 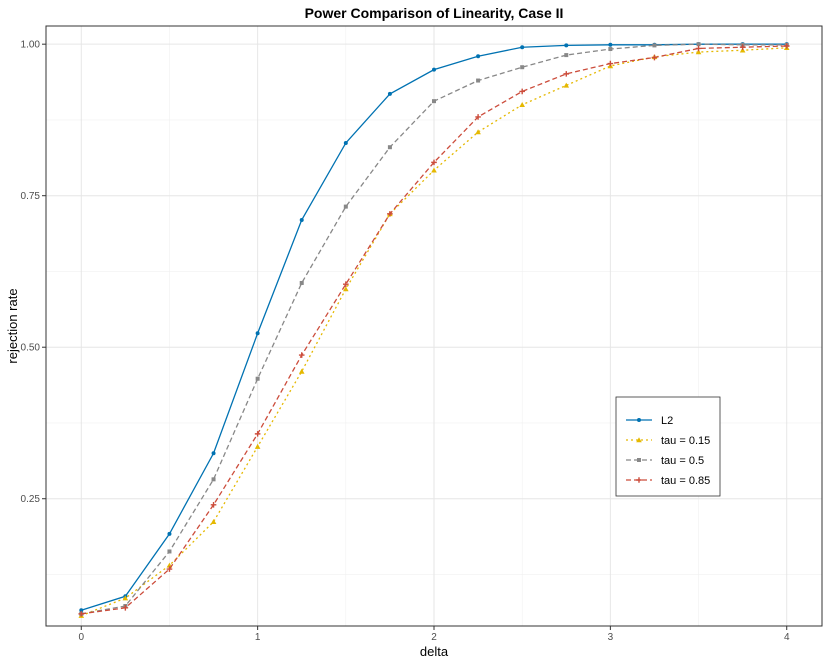 What do you see at coordinates (434, 13) in the screenshot?
I see `chart-title: Power Comparison of Linearity, Case II` at bounding box center [434, 13].